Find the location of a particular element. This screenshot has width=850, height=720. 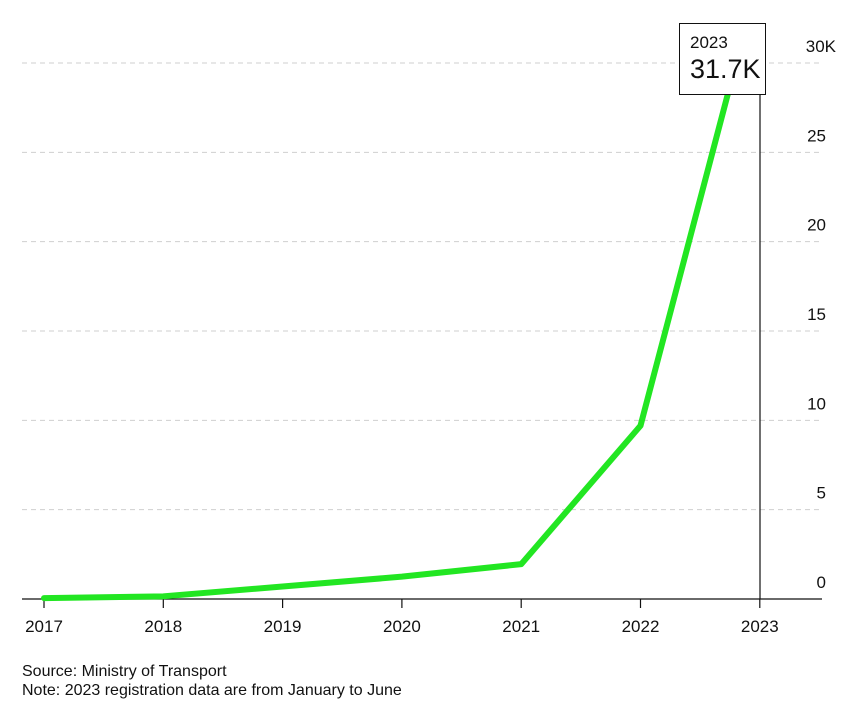

y-tick-label: 25 is located at coordinates (816, 135).